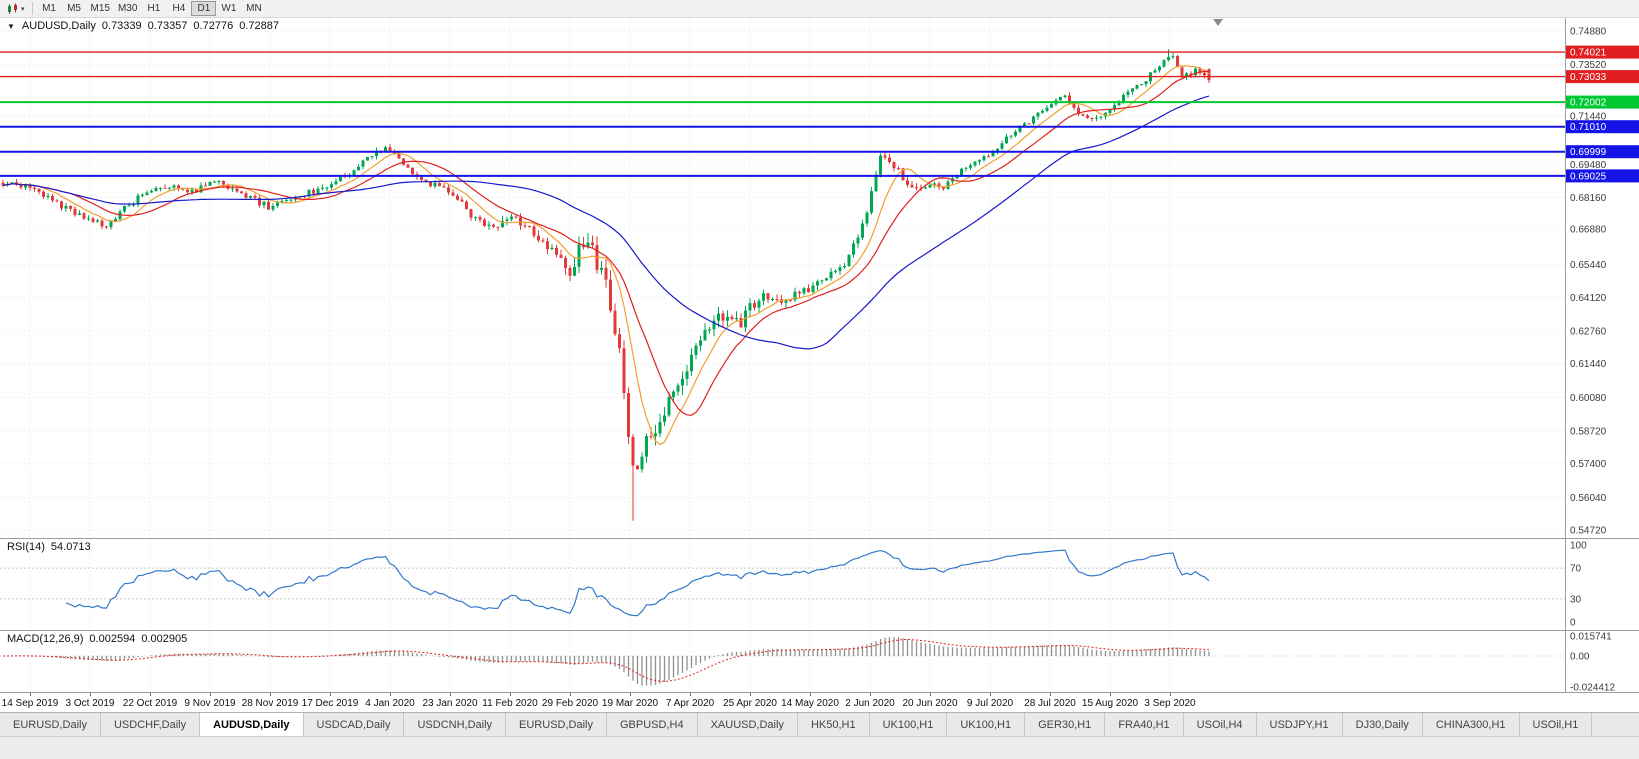 The height and width of the screenshot is (759, 1639). What do you see at coordinates (747, 724) in the screenshot?
I see `chart-tab-7-xauusd-daily: XAUUSD,Daily` at bounding box center [747, 724].